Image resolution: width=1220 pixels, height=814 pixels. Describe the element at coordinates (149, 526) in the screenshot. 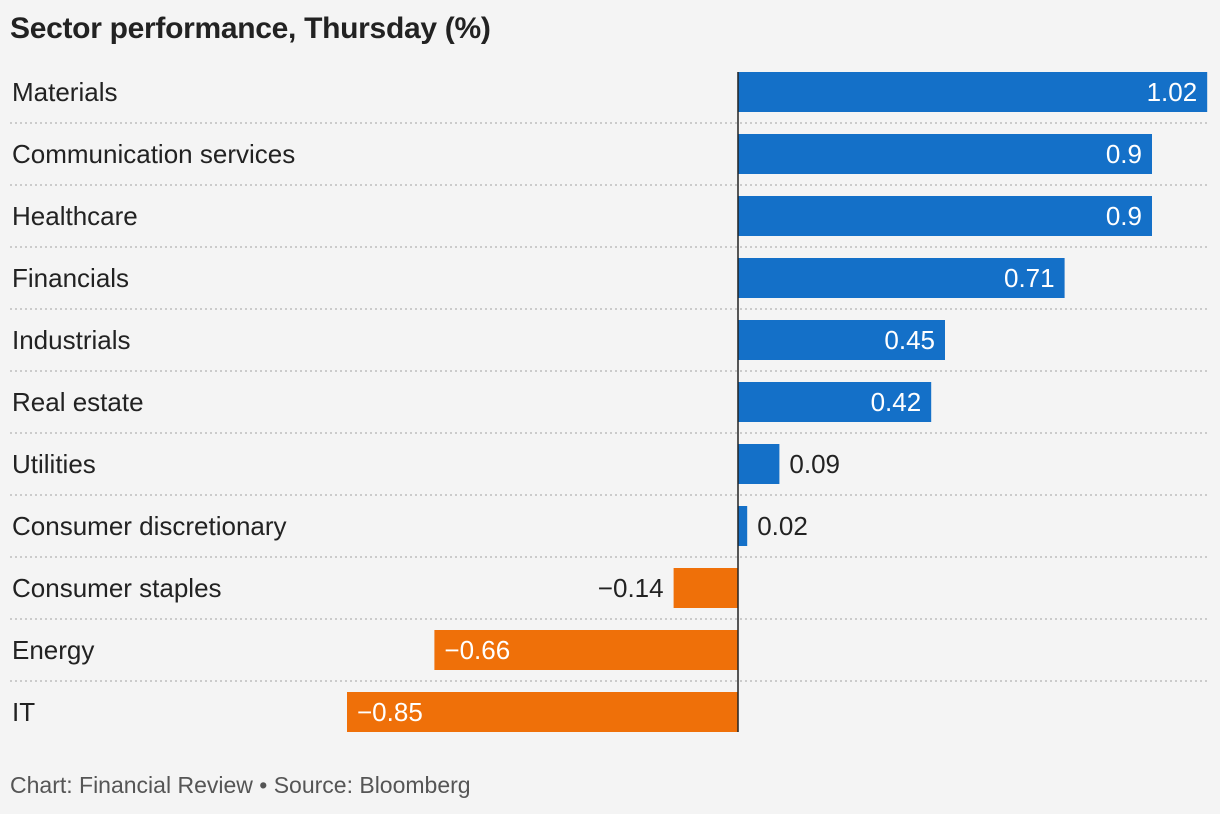

I see `category-label: Consumer discretionary` at that location.